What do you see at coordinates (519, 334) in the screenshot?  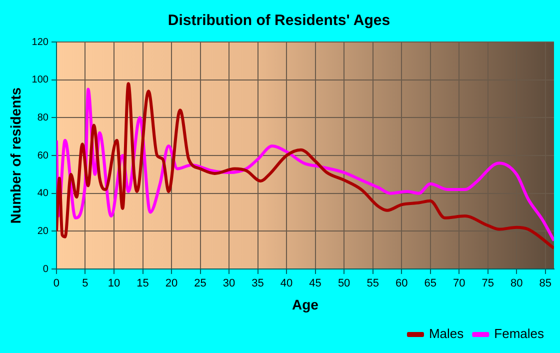 I see `legend-label: Females` at bounding box center [519, 334].